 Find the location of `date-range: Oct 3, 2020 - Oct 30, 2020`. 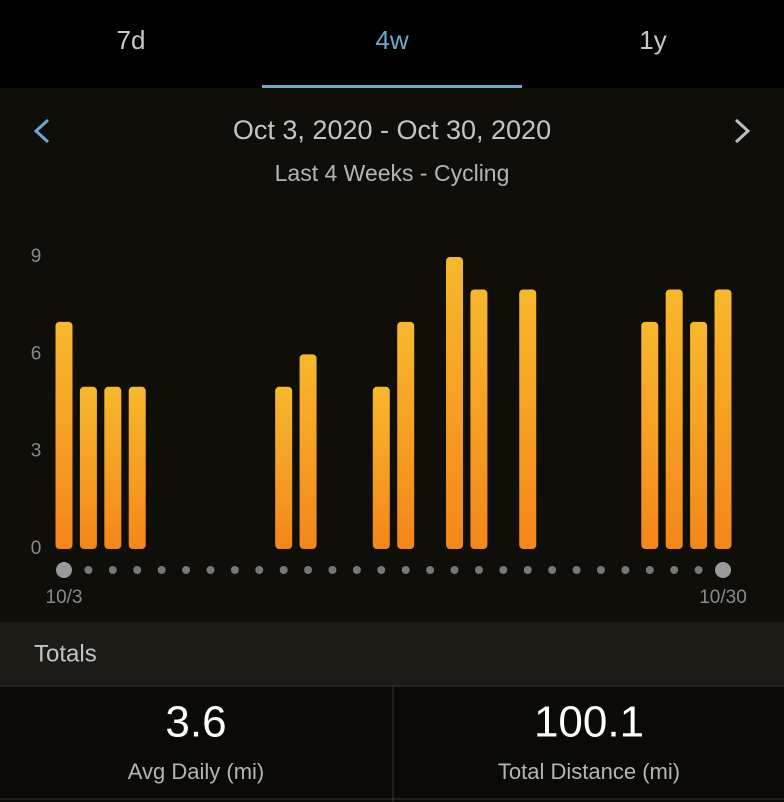

date-range: Oct 3, 2020 - Oct 30, 2020 is located at coordinates (392, 130).